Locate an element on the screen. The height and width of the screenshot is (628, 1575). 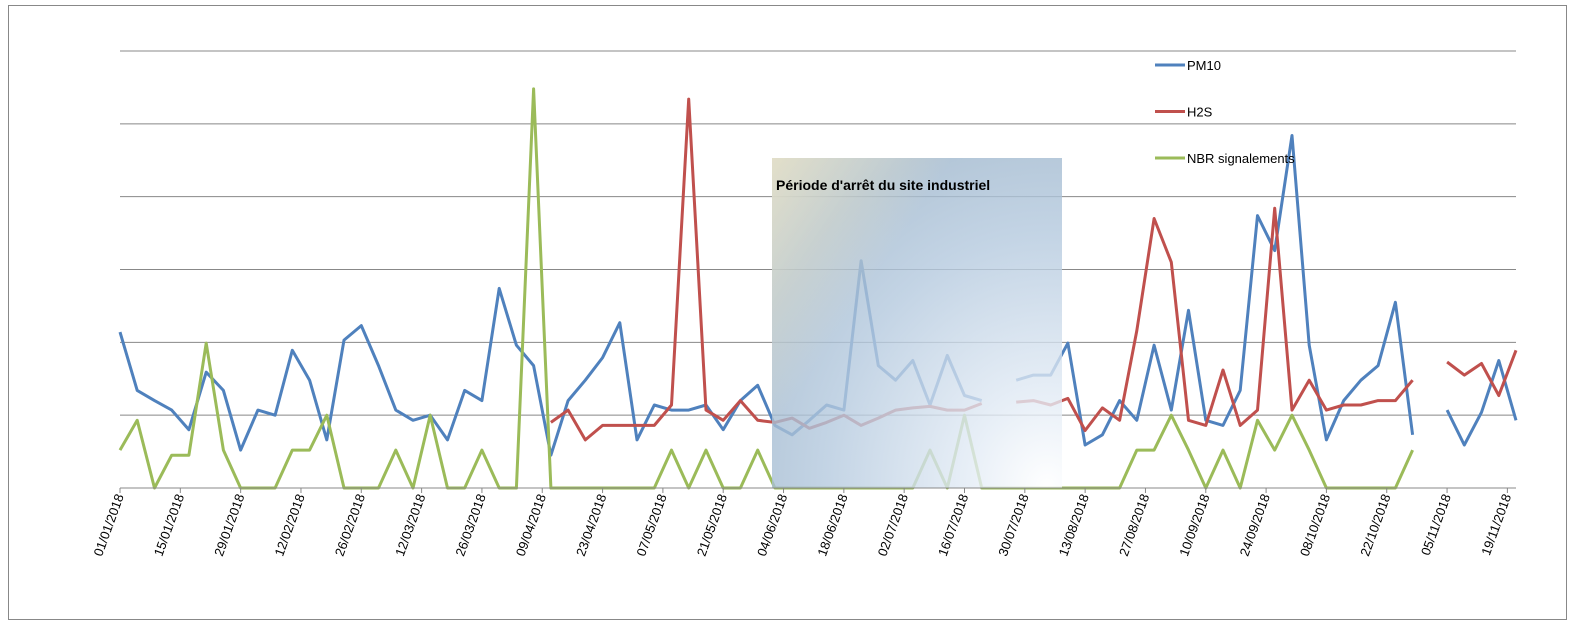
x-tick-label: 29/01/2018 is located at coordinates (229, 525).